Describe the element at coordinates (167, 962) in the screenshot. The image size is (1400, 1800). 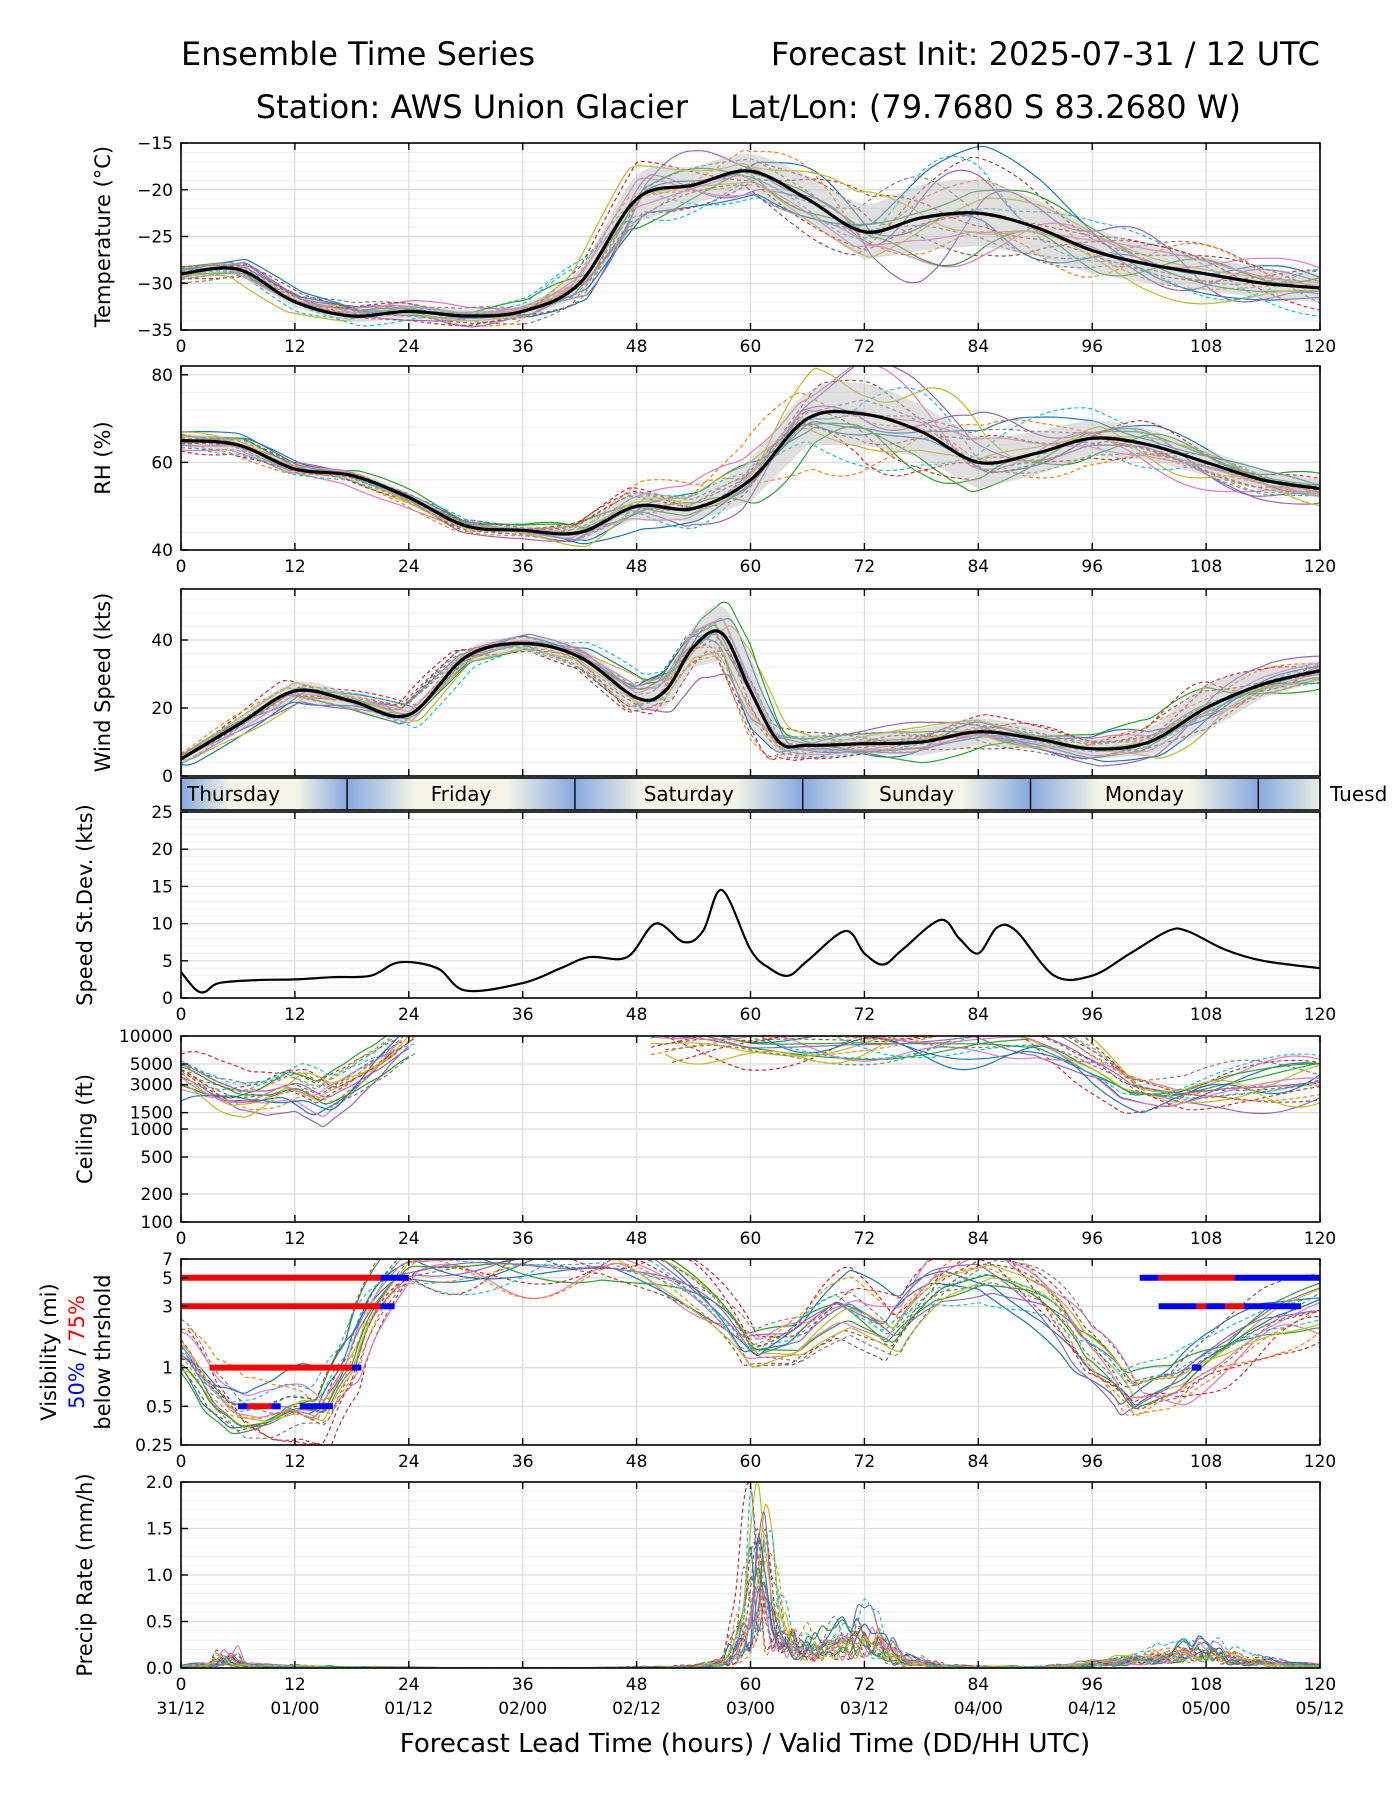
I see `y-tick-label: 5` at that location.